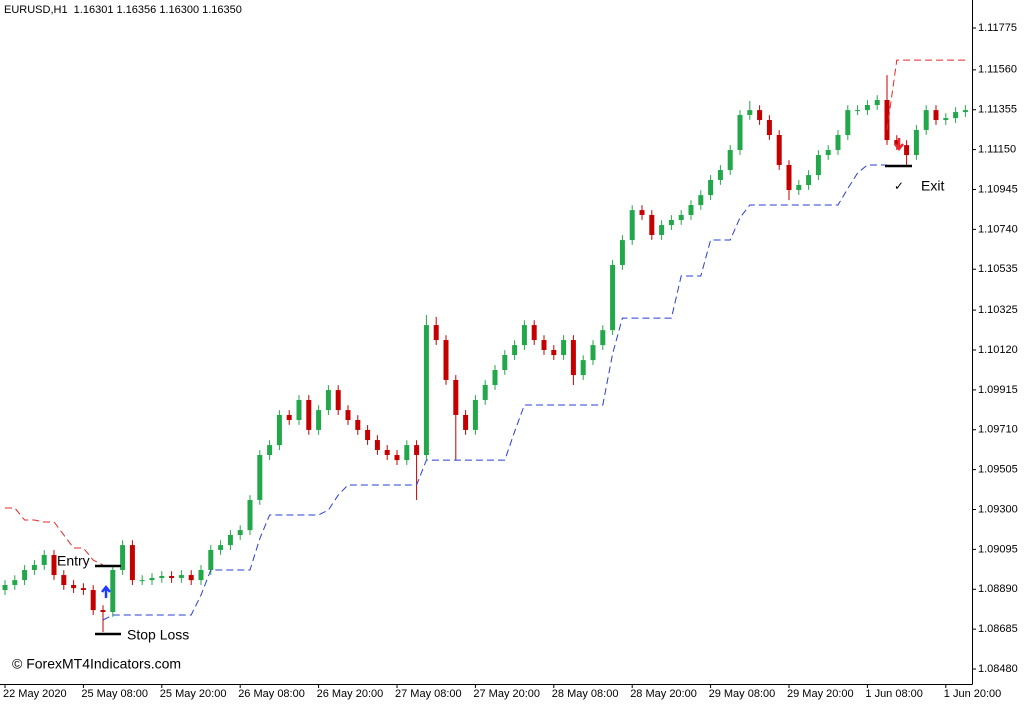 The image size is (1024, 705). What do you see at coordinates (997, 28) in the screenshot?
I see `y-tick-label: 1.11775` at bounding box center [997, 28].